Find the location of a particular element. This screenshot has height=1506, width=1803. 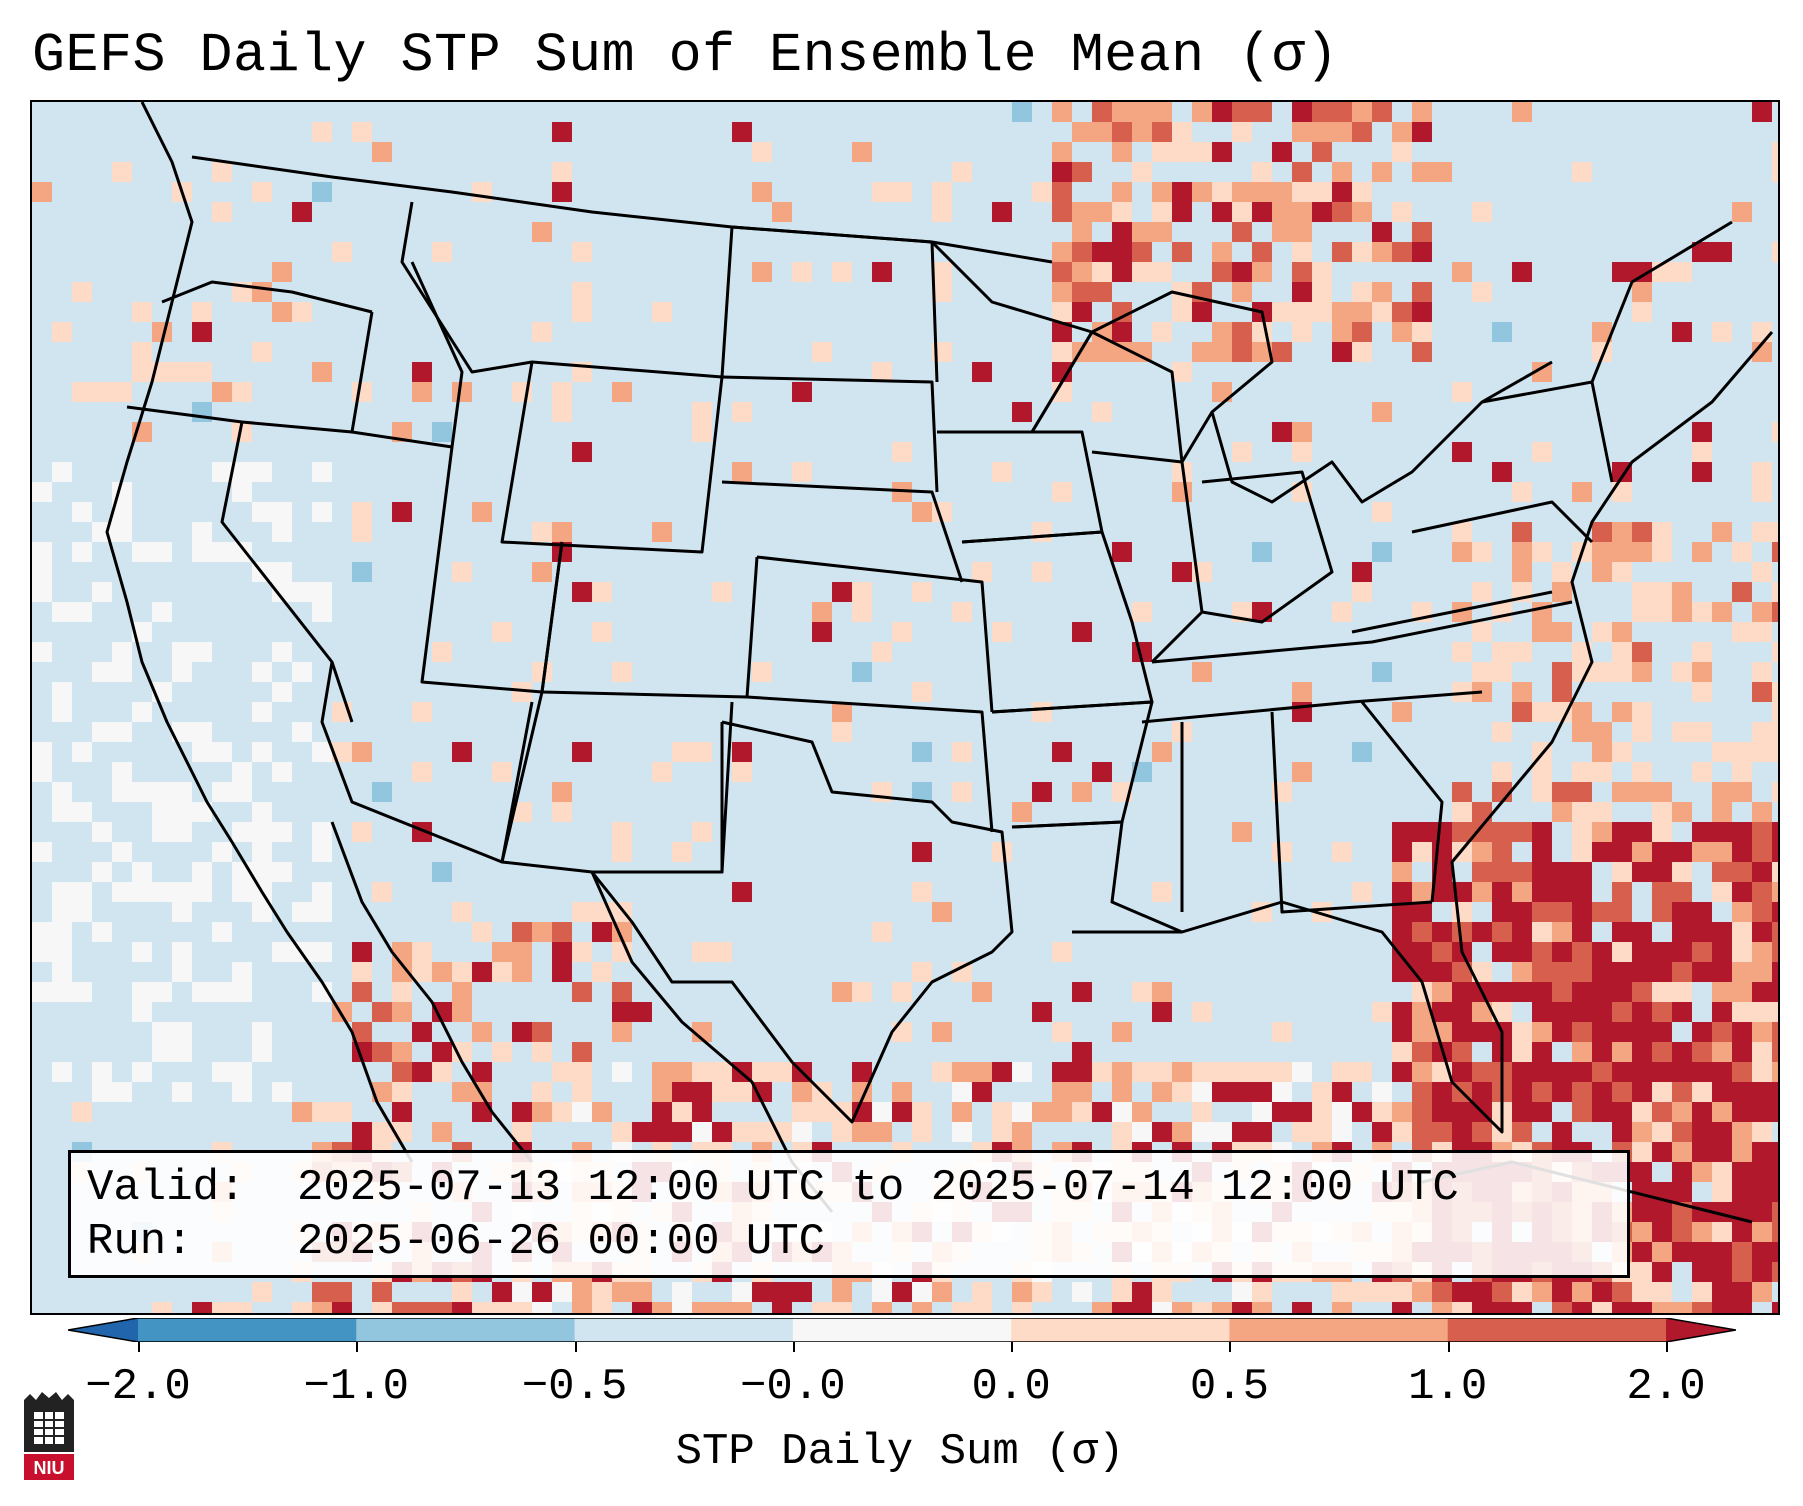

kentucky-tennessee-border is located at coordinates (1362, 632).